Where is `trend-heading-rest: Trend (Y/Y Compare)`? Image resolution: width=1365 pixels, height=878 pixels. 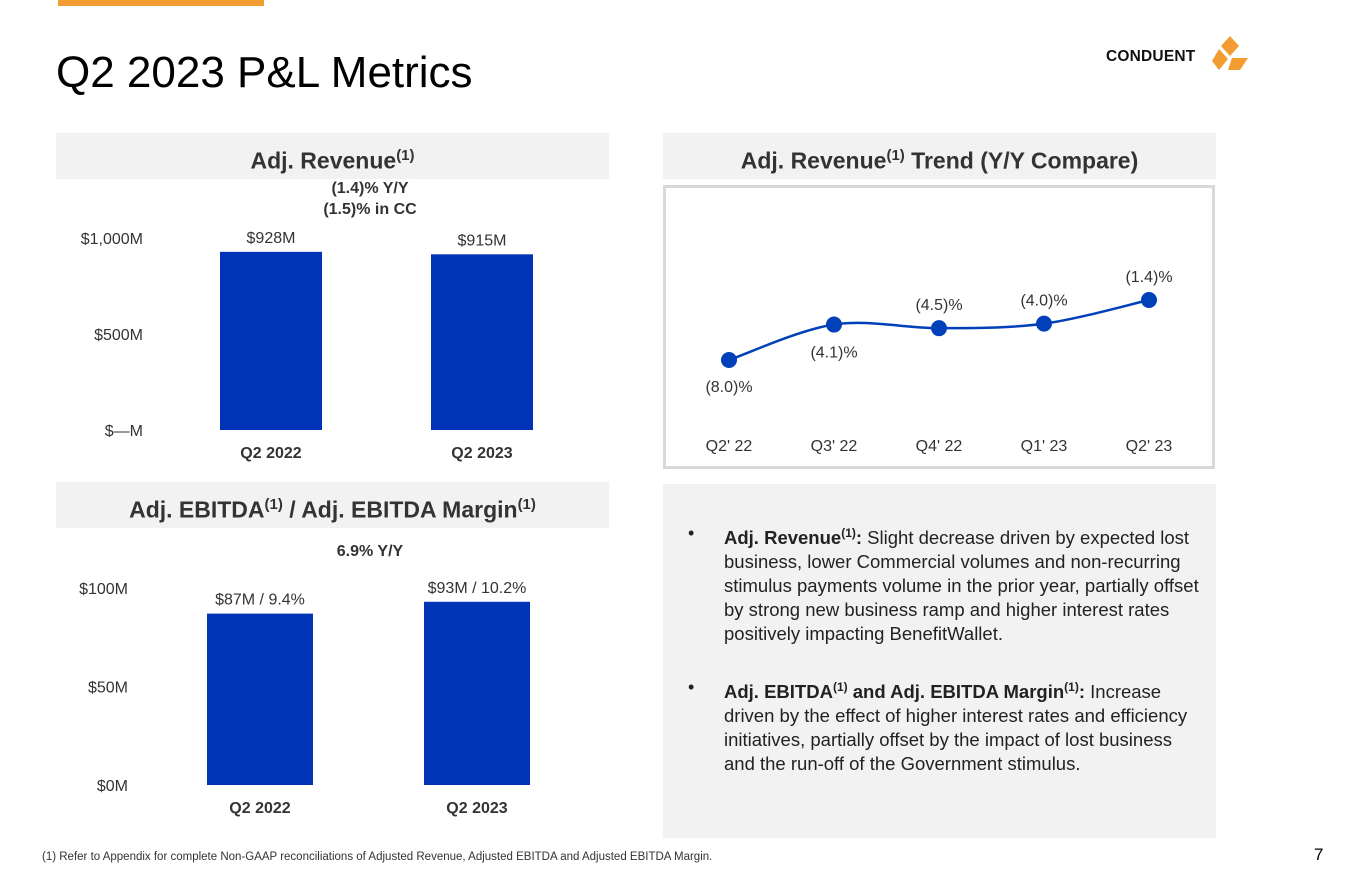
trend-heading-rest: Trend (Y/Y Compare) is located at coordinates (1021, 160).